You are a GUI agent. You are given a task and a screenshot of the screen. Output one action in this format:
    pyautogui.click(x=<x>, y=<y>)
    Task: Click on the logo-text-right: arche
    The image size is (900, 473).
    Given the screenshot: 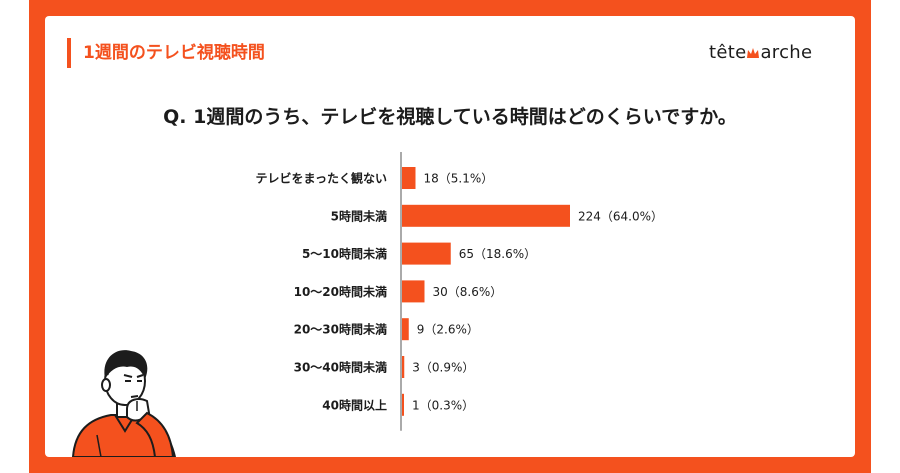 What is the action you would take?
    pyautogui.click(x=786, y=52)
    